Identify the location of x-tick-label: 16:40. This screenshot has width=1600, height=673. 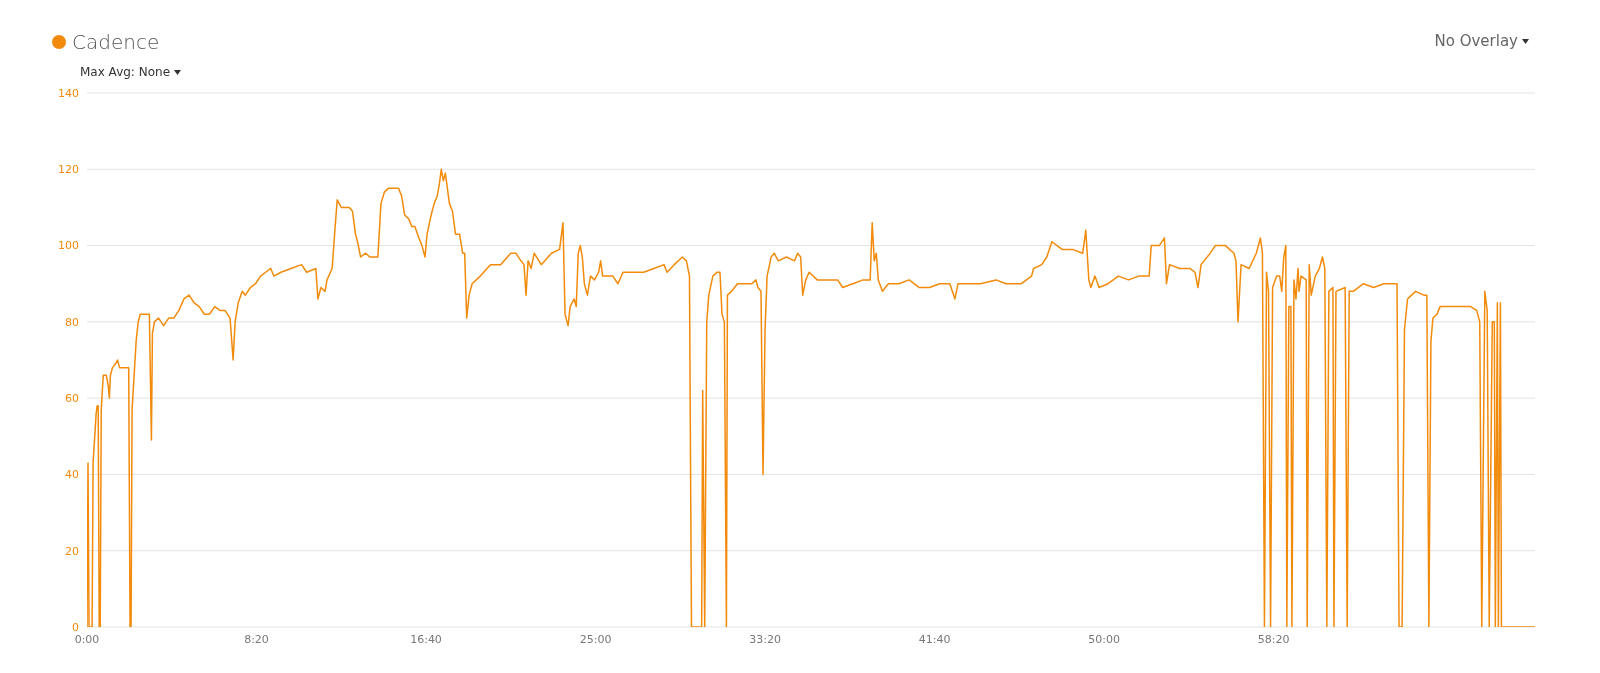
(426, 639).